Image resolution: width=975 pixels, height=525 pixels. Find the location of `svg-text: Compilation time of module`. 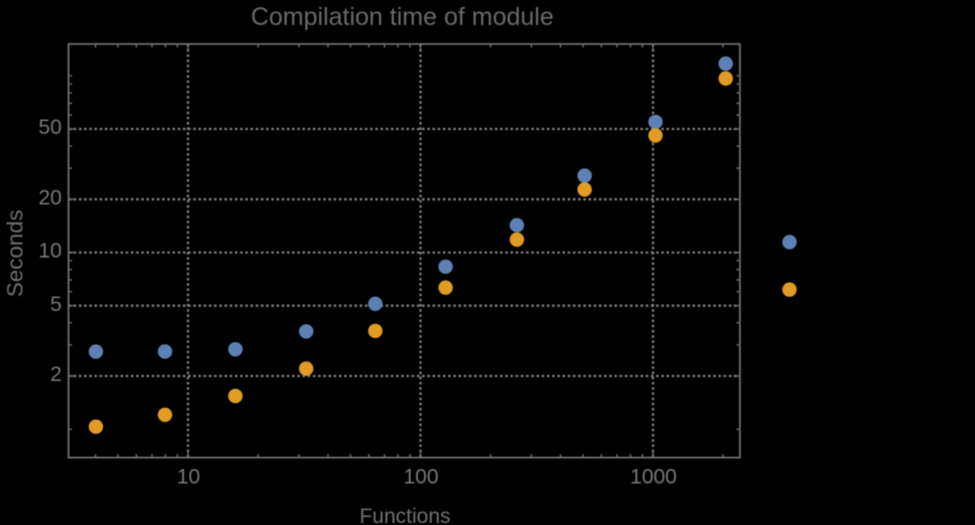

svg-text: Compilation time of module is located at coordinates (402, 17).